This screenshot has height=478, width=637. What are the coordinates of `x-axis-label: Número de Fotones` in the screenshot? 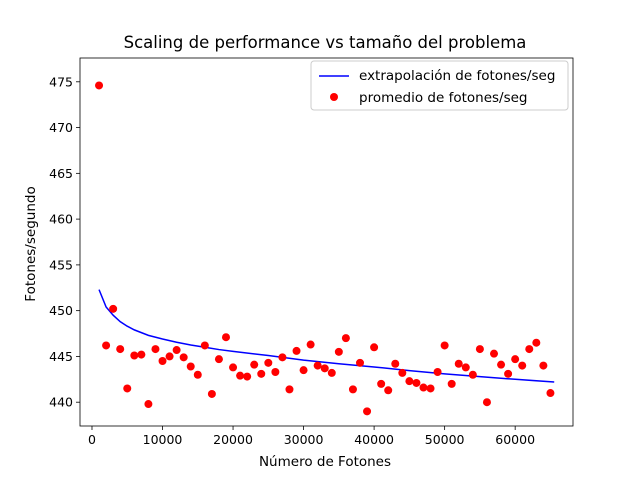 It's located at (325, 462).